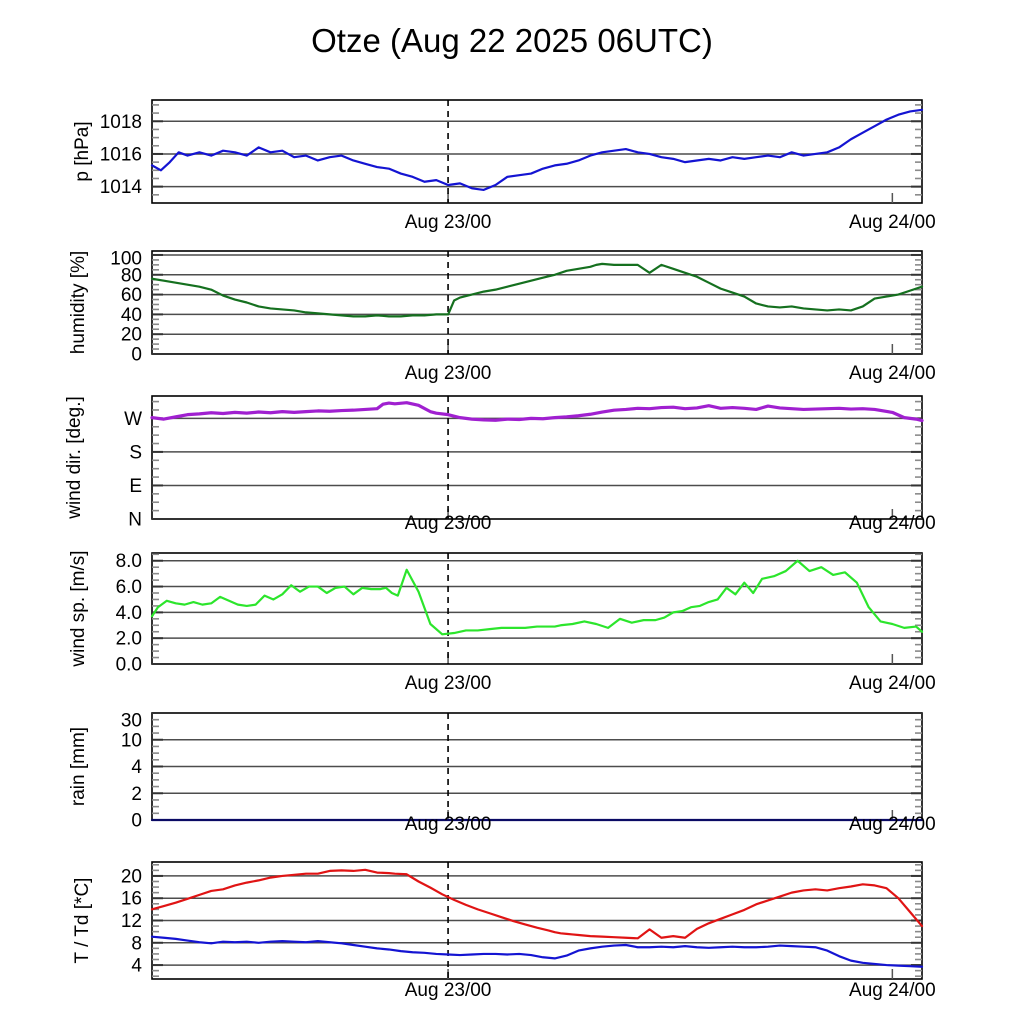 This screenshot has height=1024, width=1024. What do you see at coordinates (121, 122) in the screenshot?
I see `y-tick-label: 1018` at bounding box center [121, 122].